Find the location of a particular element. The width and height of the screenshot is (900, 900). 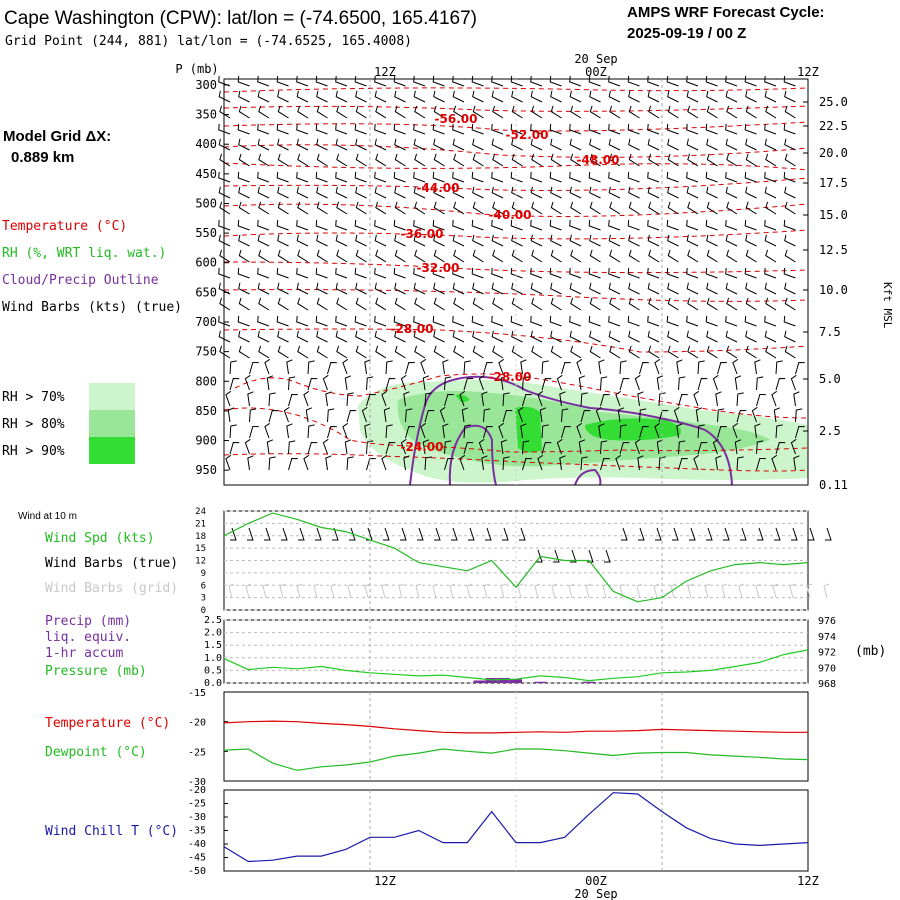

precip-tick-label: 1.5 is located at coordinates (213, 645).